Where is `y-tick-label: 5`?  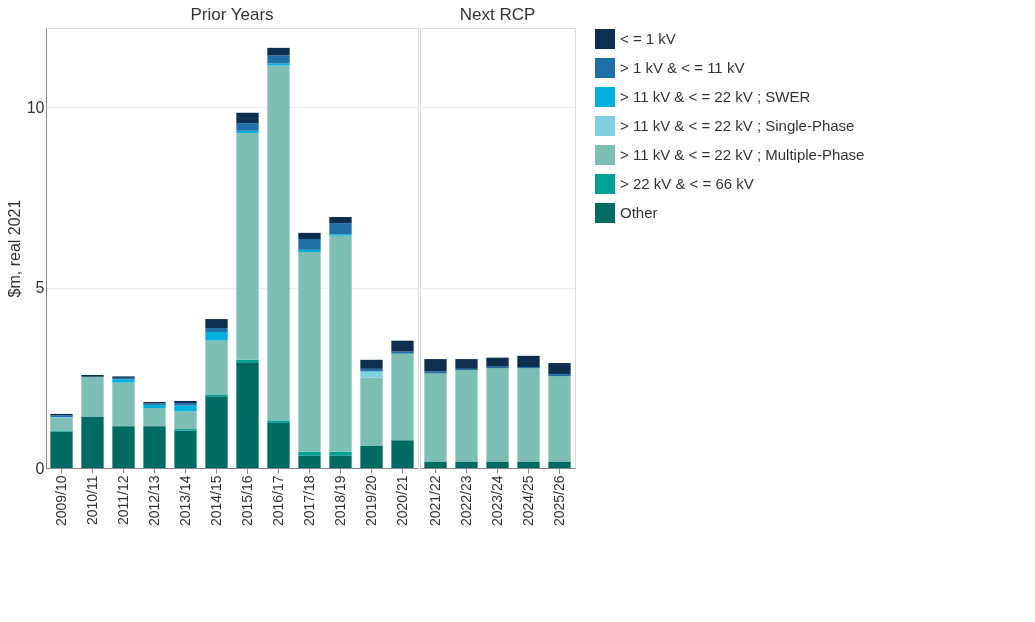 y-tick-label: 5 is located at coordinates (40, 288).